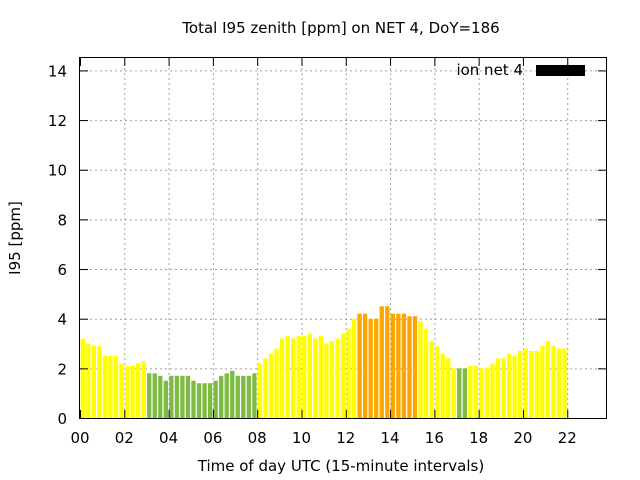  What do you see at coordinates (340, 28) in the screenshot?
I see `chart-title: Total I95 zenith [ppm] on NET 4, DoY=186` at bounding box center [340, 28].